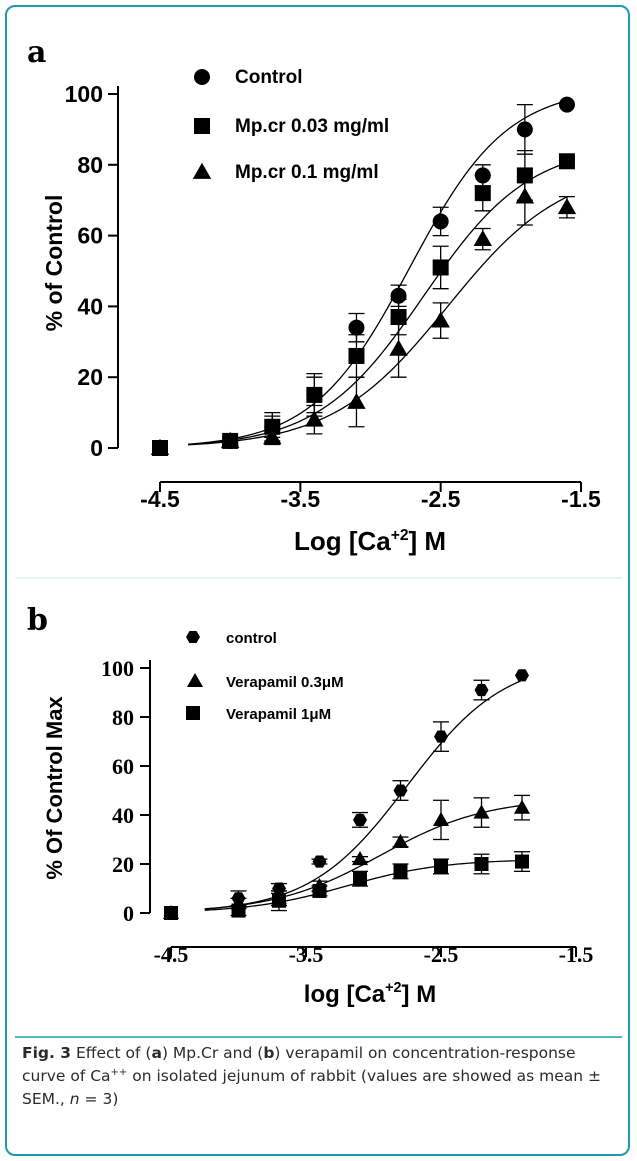 The height and width of the screenshot is (1161, 637). What do you see at coordinates (37, 620) in the screenshot?
I see `panel-b-label: b` at bounding box center [37, 620].